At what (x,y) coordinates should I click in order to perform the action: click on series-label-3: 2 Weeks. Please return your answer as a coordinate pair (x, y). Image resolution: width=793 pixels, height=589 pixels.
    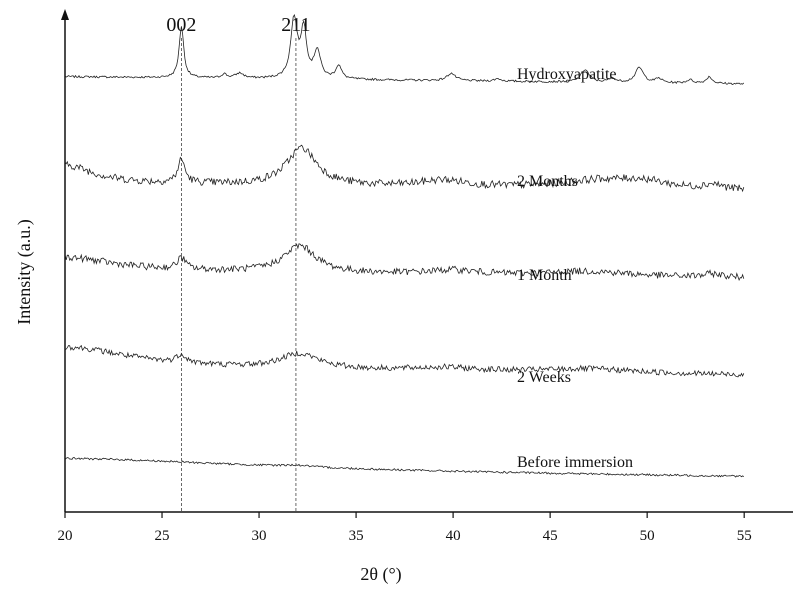
    Looking at the image, I should click on (544, 377).